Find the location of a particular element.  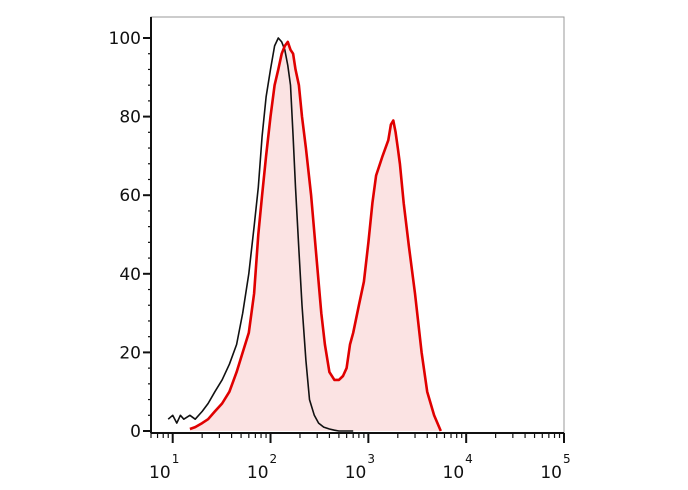

x-tick-label-exponent: 2 is located at coordinates (274, 459).